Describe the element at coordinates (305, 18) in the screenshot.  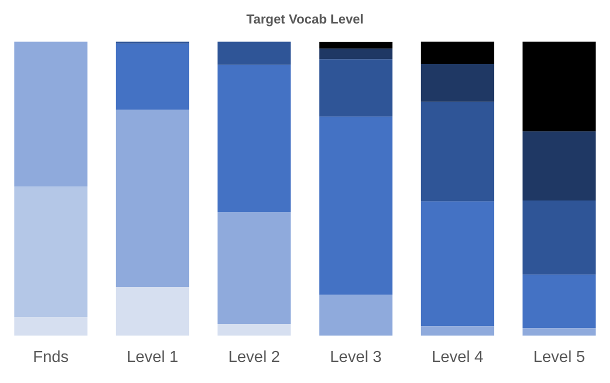
I see `chart-title: Target Vocab Level` at that location.